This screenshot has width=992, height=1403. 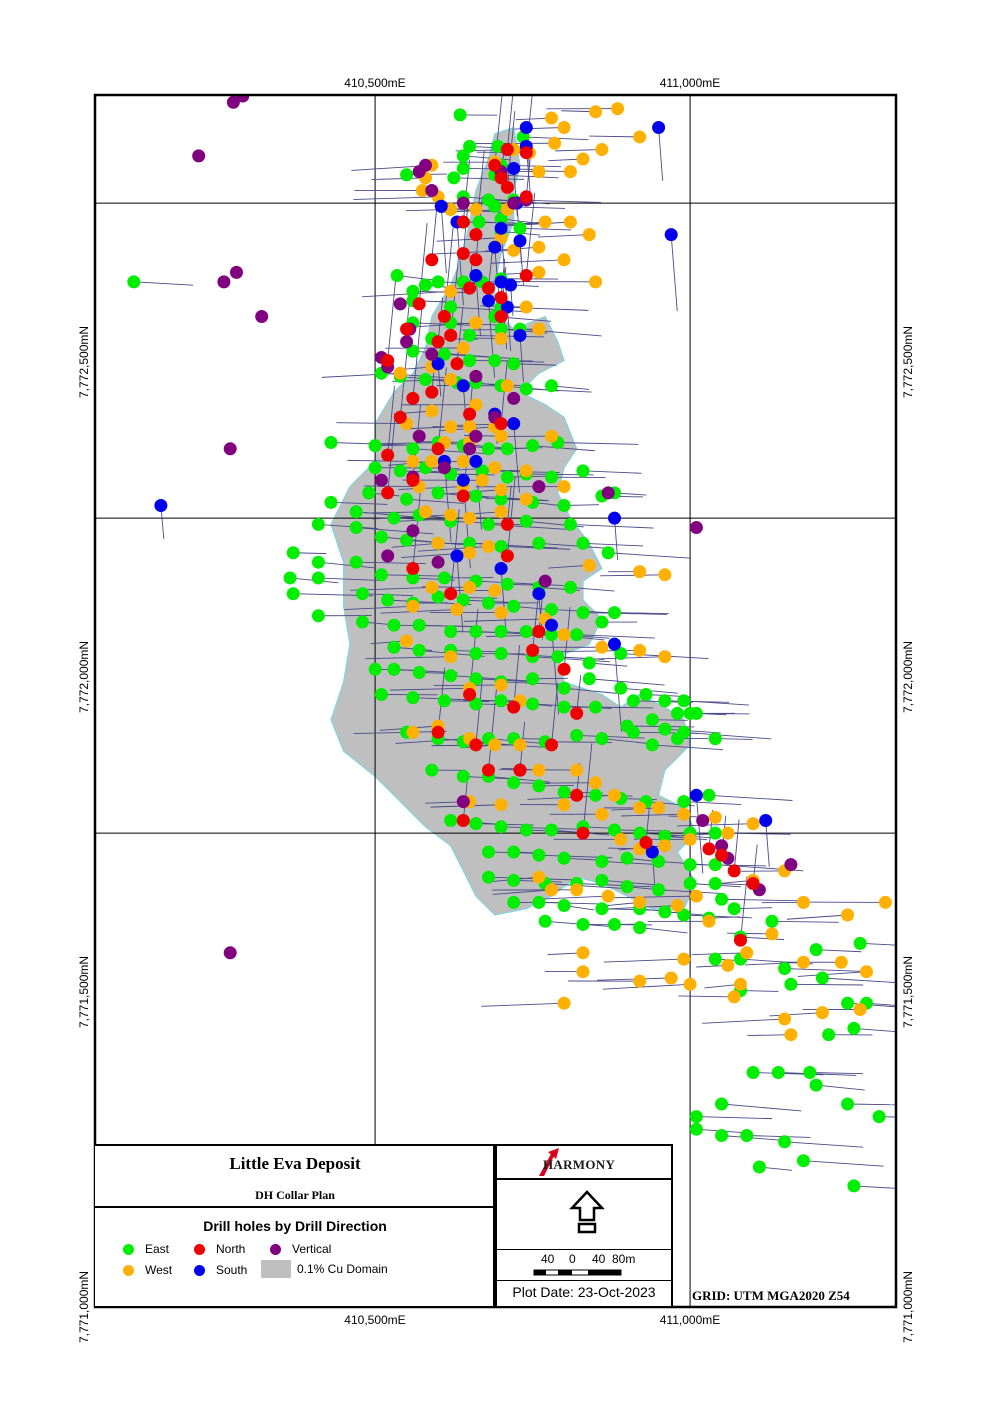 What do you see at coordinates (908, 362) in the screenshot?
I see `northing-right-1: 7,772,500mN` at bounding box center [908, 362].